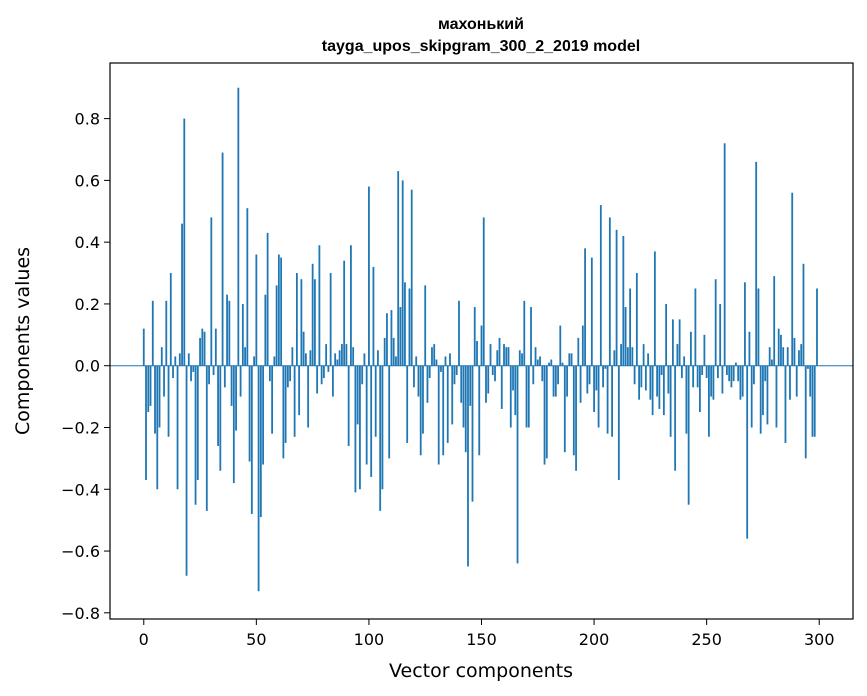  Describe the element at coordinates (80, 551) in the screenshot. I see `y-tick-label: −0.6` at that location.